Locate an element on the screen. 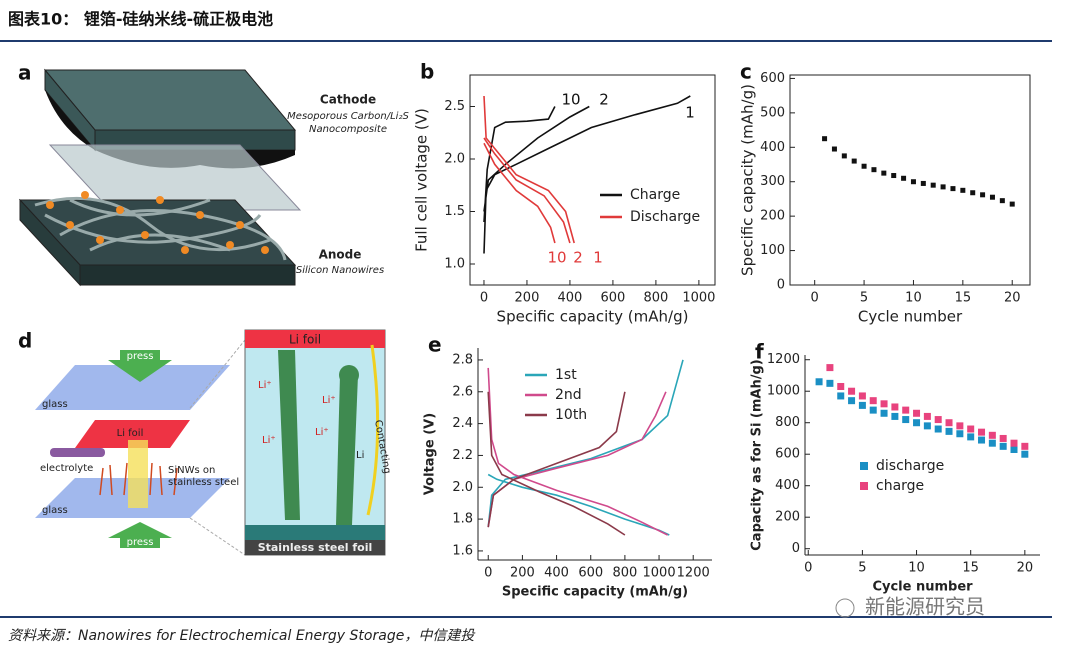  line is located at coordinates (585, 447).